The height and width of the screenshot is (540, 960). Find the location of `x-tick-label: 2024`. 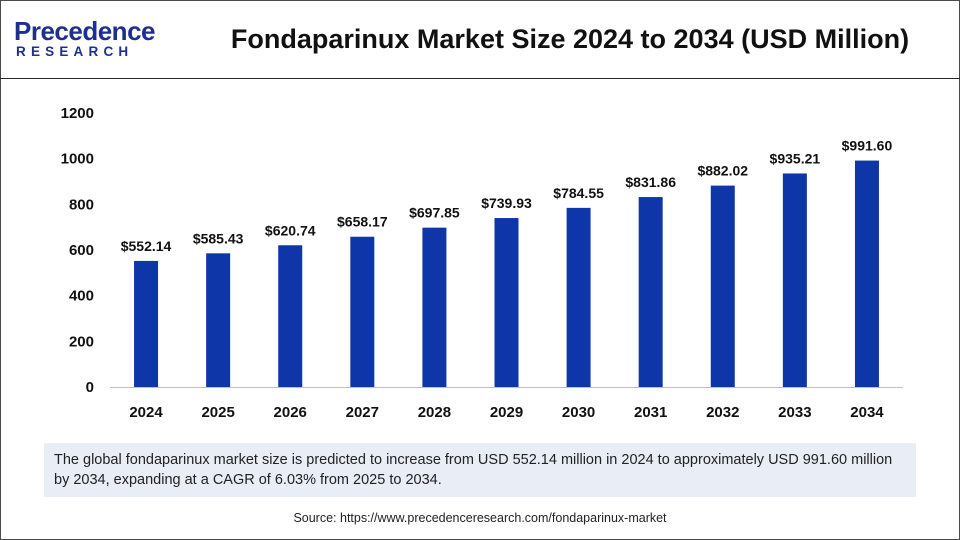

x-tick-label: 2024 is located at coordinates (146, 412).